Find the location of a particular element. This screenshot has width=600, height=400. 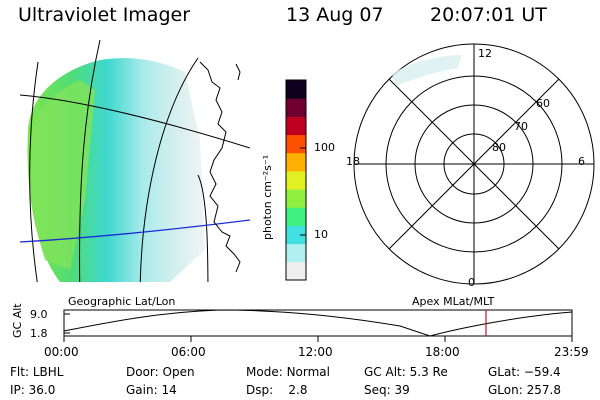

coastline-island is located at coordinates (238, 72).